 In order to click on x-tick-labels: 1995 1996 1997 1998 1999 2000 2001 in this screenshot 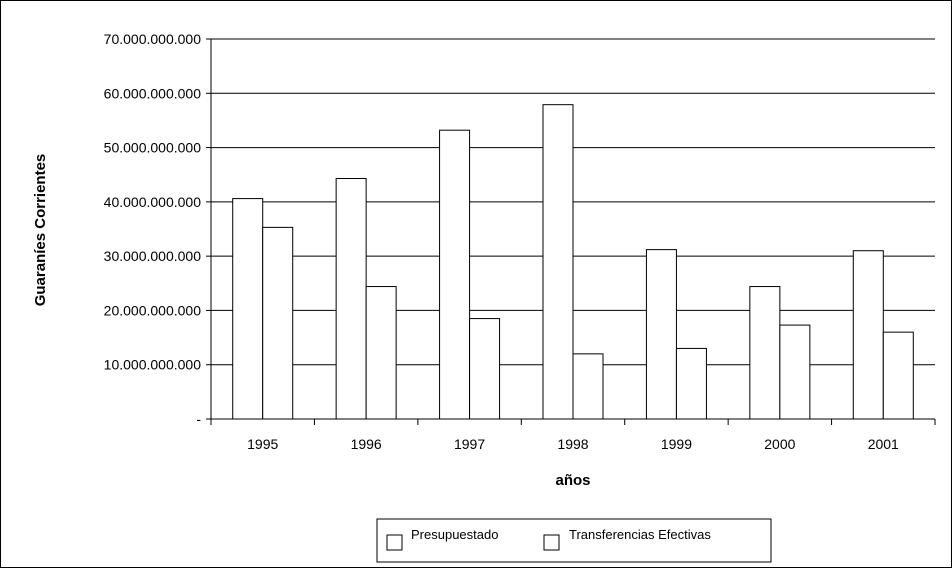, I will do `click(573, 444)`.